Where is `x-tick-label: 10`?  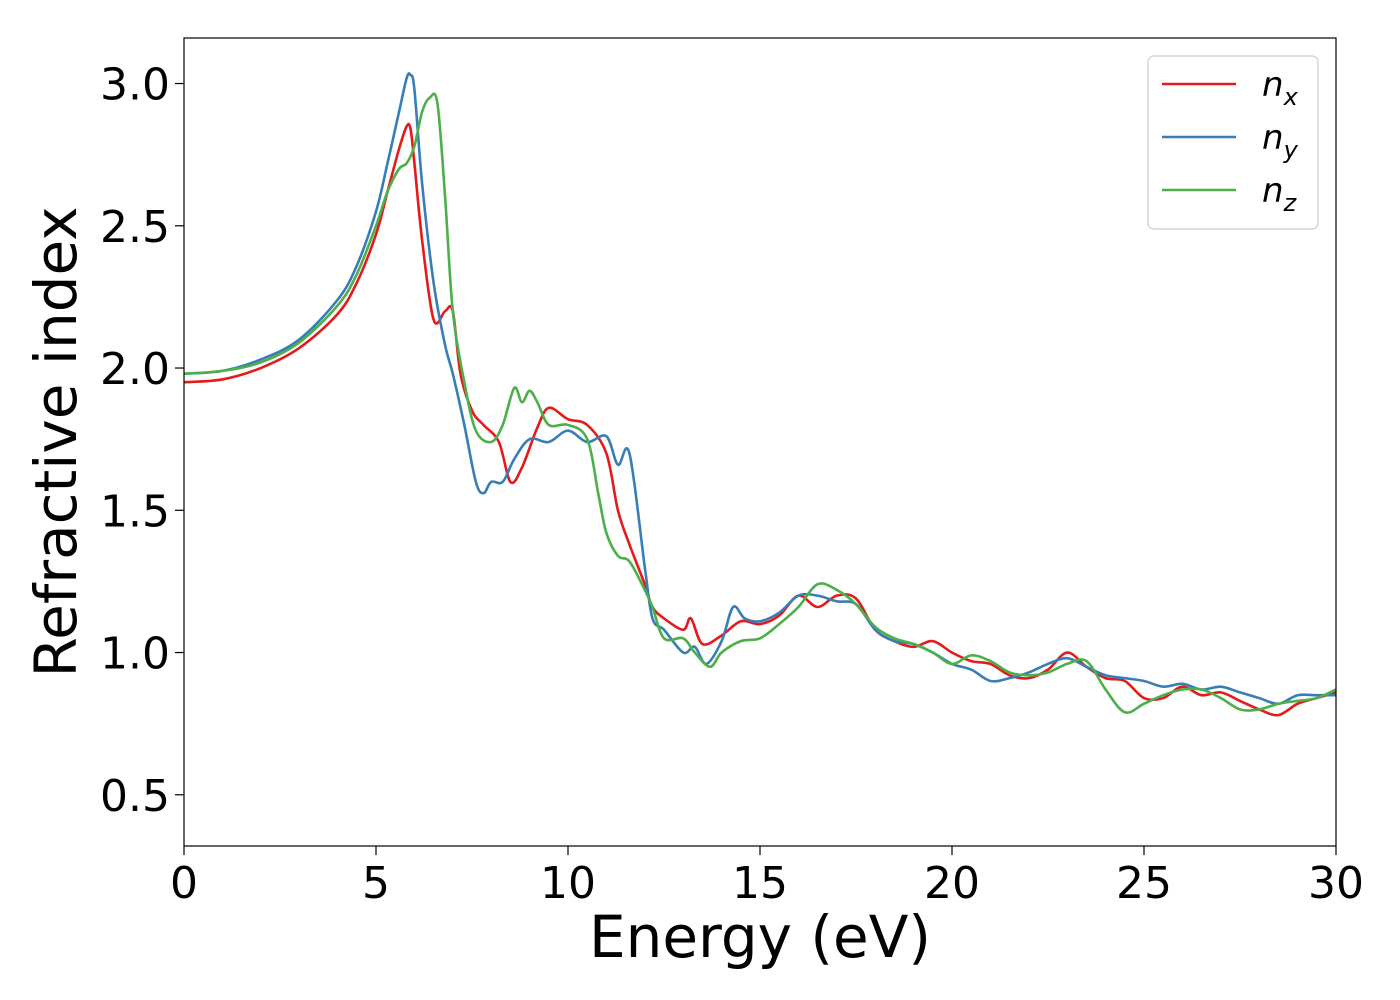 x-tick-label: 10 is located at coordinates (568, 883).